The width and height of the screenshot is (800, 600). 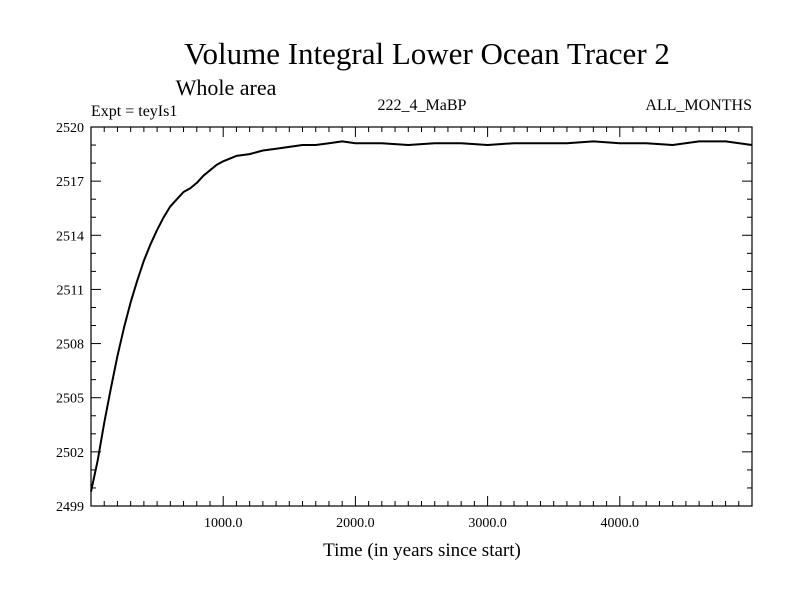 I want to click on run-label: 222_4_MaBP, so click(x=422, y=105).